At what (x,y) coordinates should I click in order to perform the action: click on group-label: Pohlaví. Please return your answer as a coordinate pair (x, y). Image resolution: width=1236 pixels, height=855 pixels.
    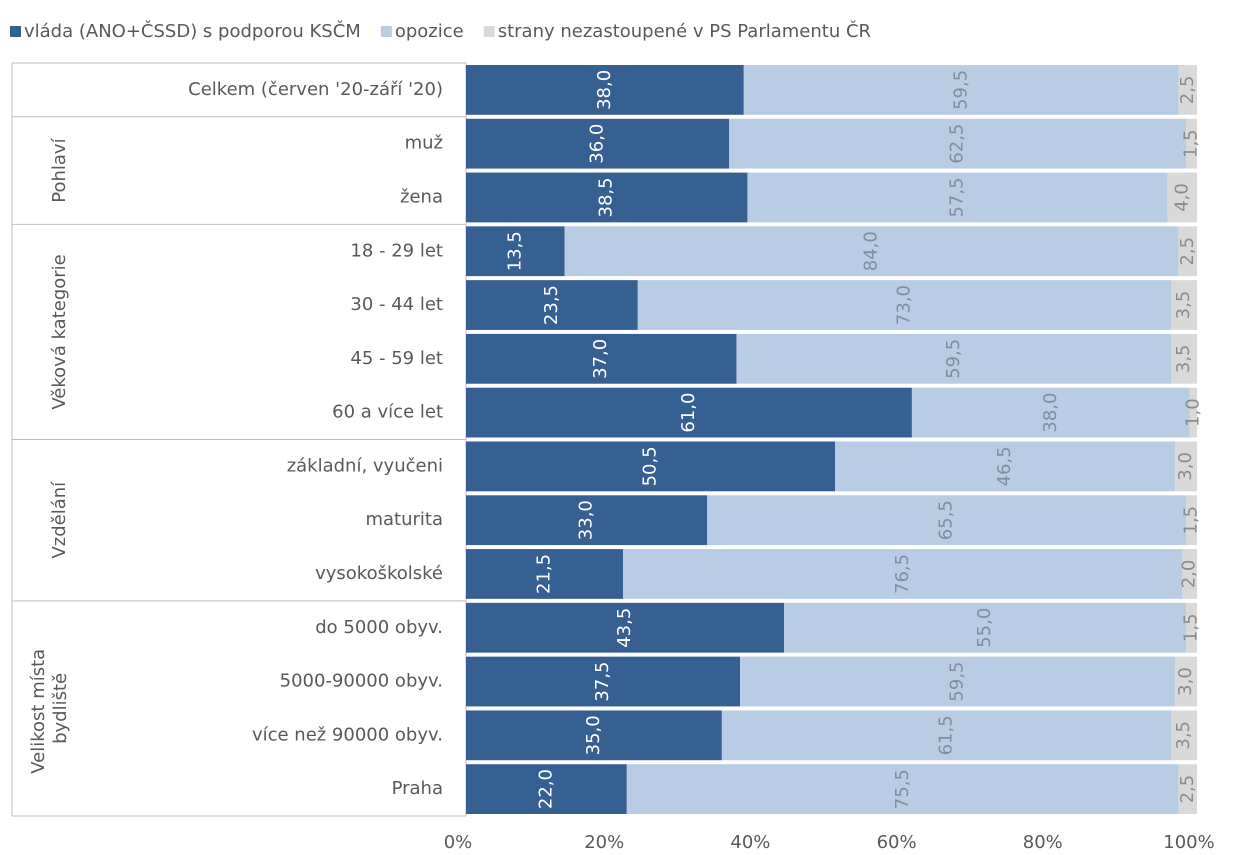
    Looking at the image, I should click on (59, 169).